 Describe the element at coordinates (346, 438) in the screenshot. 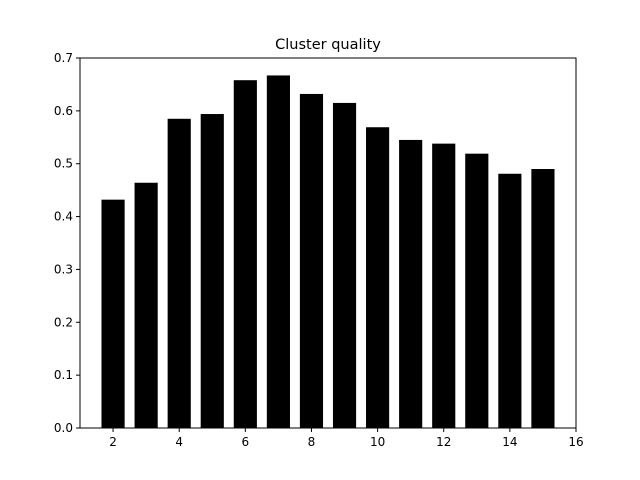

I see `x-axis: 2 4 6 8 10 12 14 16` at that location.